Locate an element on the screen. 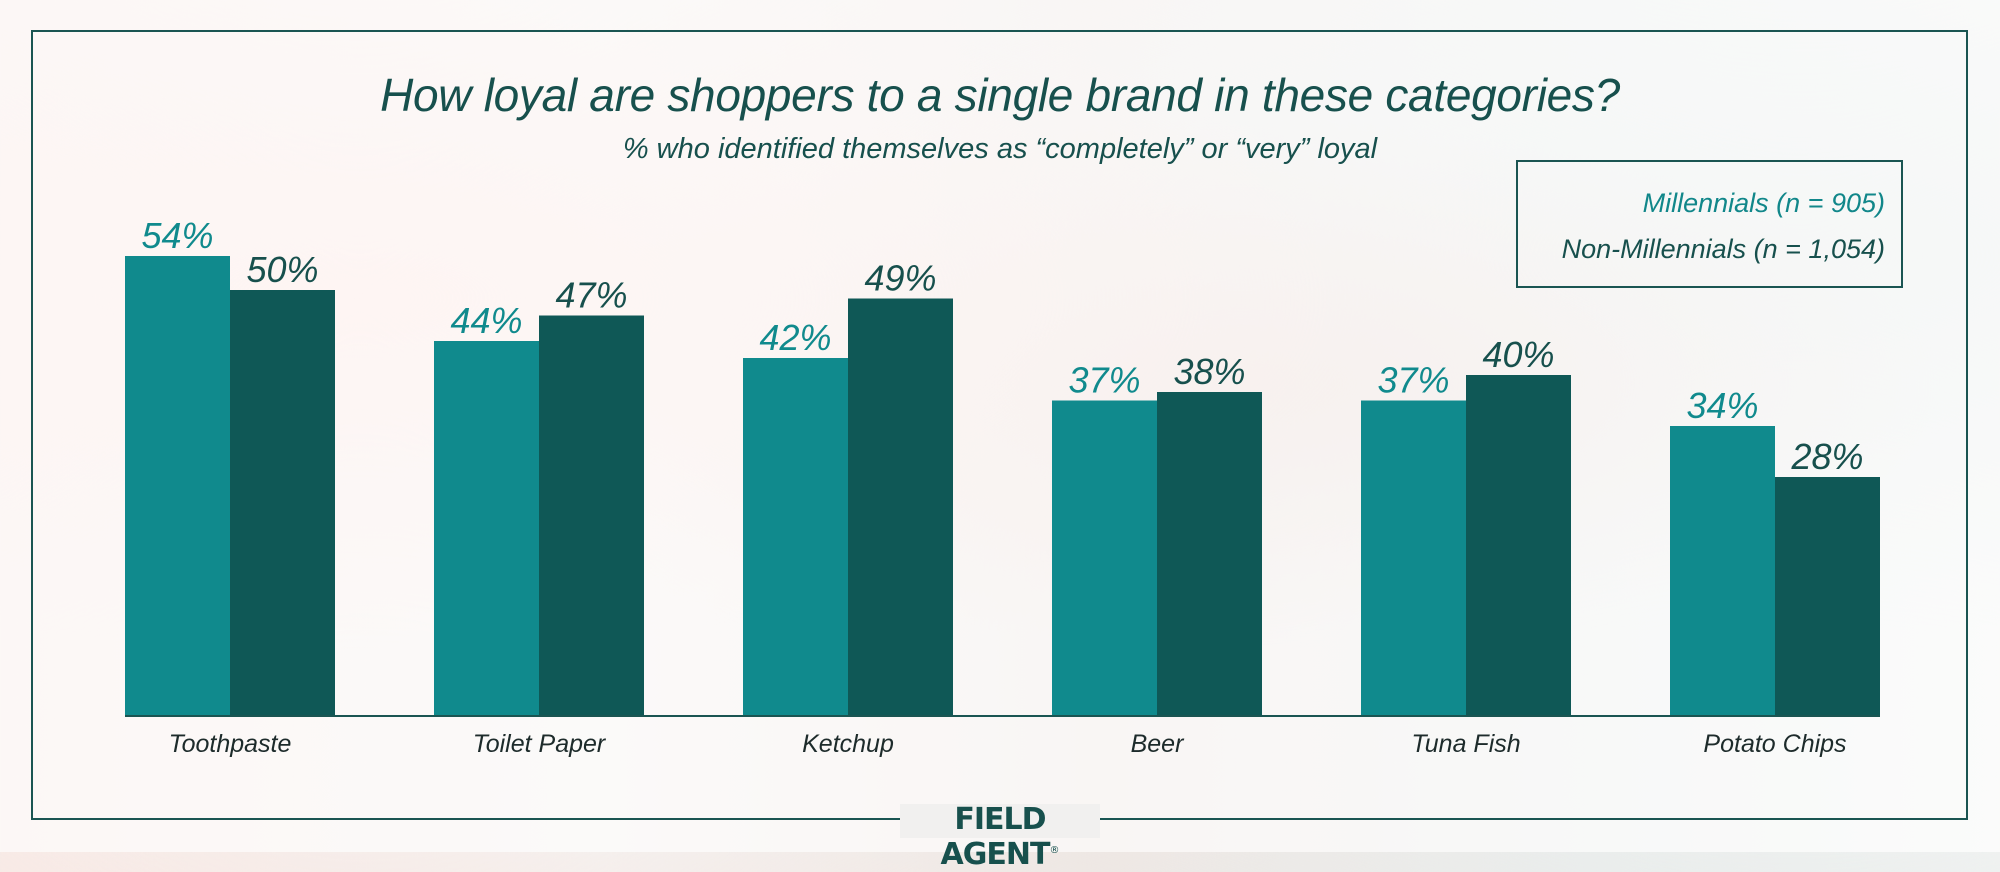 This screenshot has width=2000, height=872. data-label: 40% is located at coordinates (1518, 354).